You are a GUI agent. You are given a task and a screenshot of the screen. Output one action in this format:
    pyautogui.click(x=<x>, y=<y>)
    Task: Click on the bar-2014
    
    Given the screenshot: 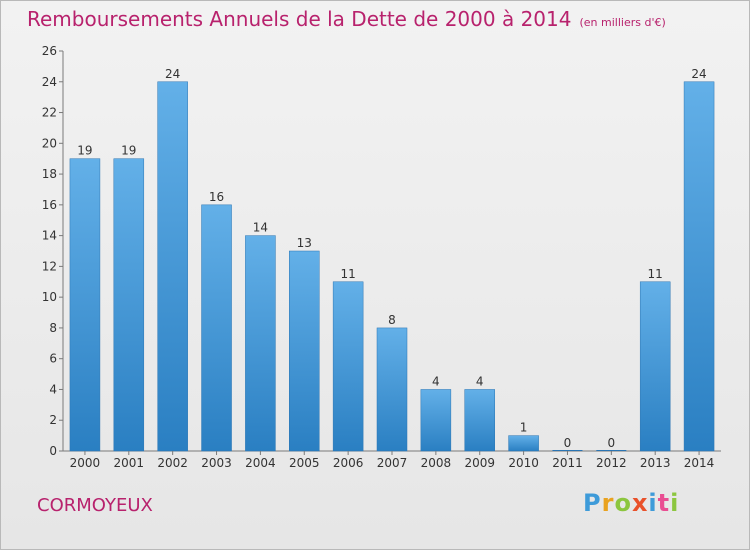 What is the action you would take?
    pyautogui.click(x=699, y=266)
    